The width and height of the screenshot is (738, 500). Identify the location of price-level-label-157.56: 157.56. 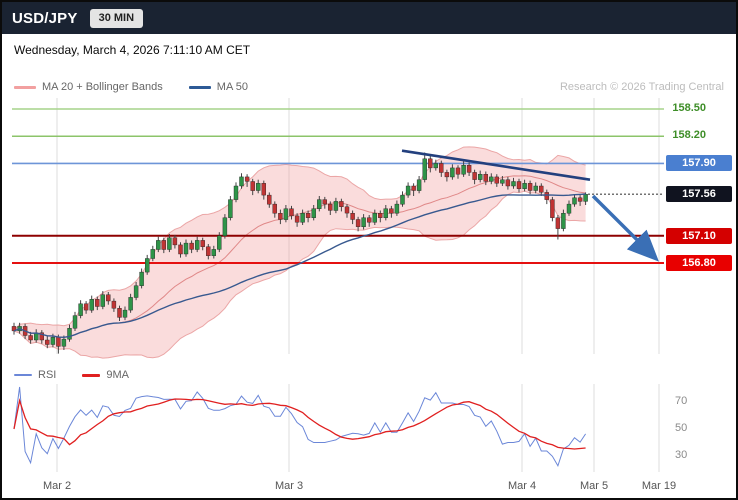
(699, 194).